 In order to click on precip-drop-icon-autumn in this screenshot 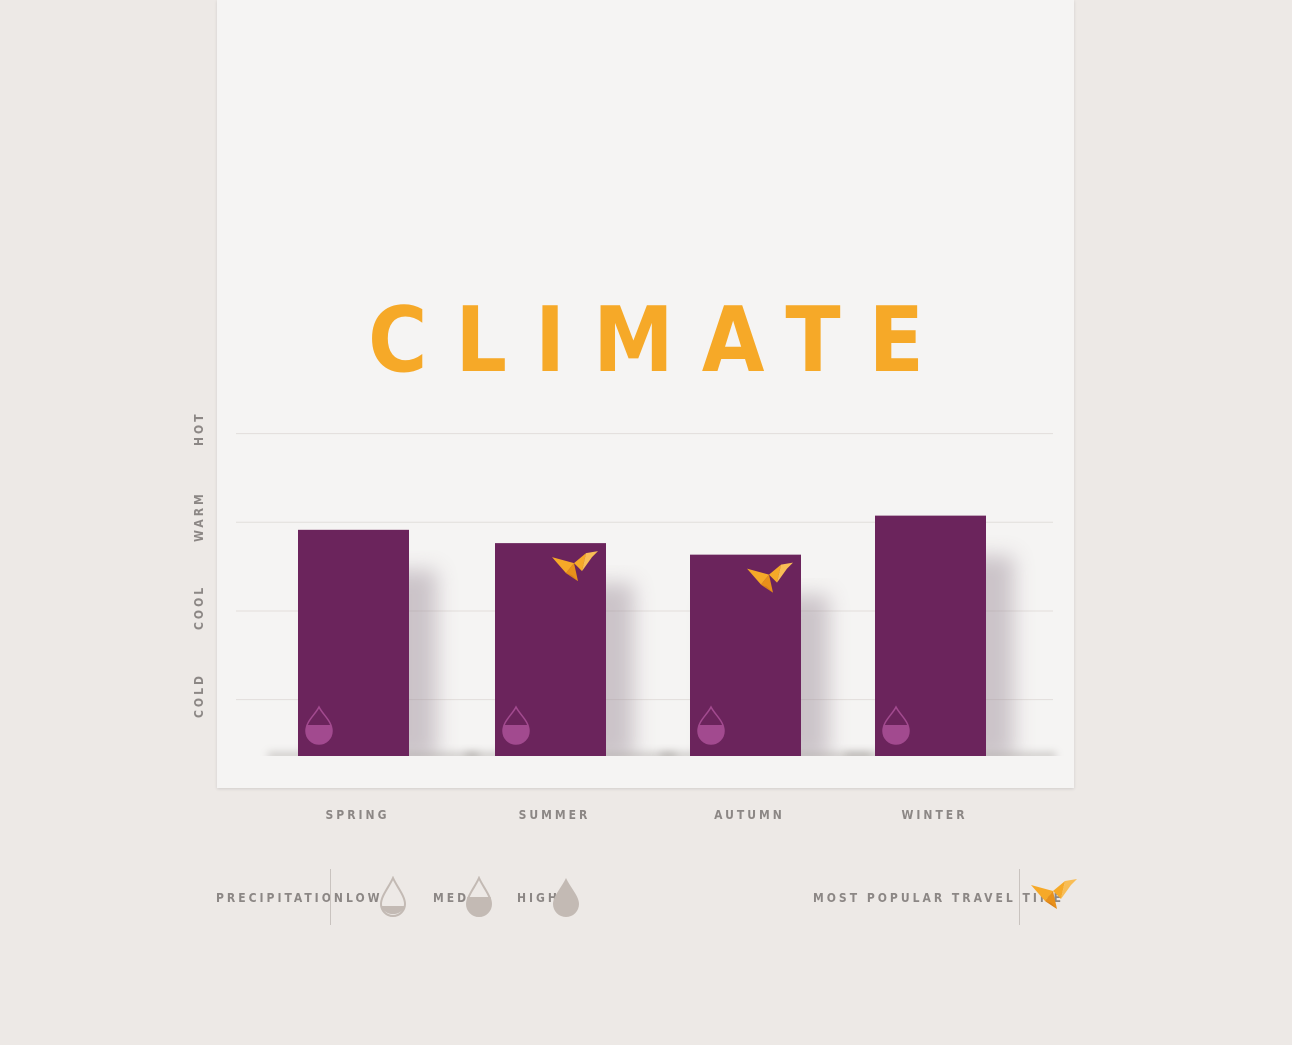, I will do `click(711, 725)`.